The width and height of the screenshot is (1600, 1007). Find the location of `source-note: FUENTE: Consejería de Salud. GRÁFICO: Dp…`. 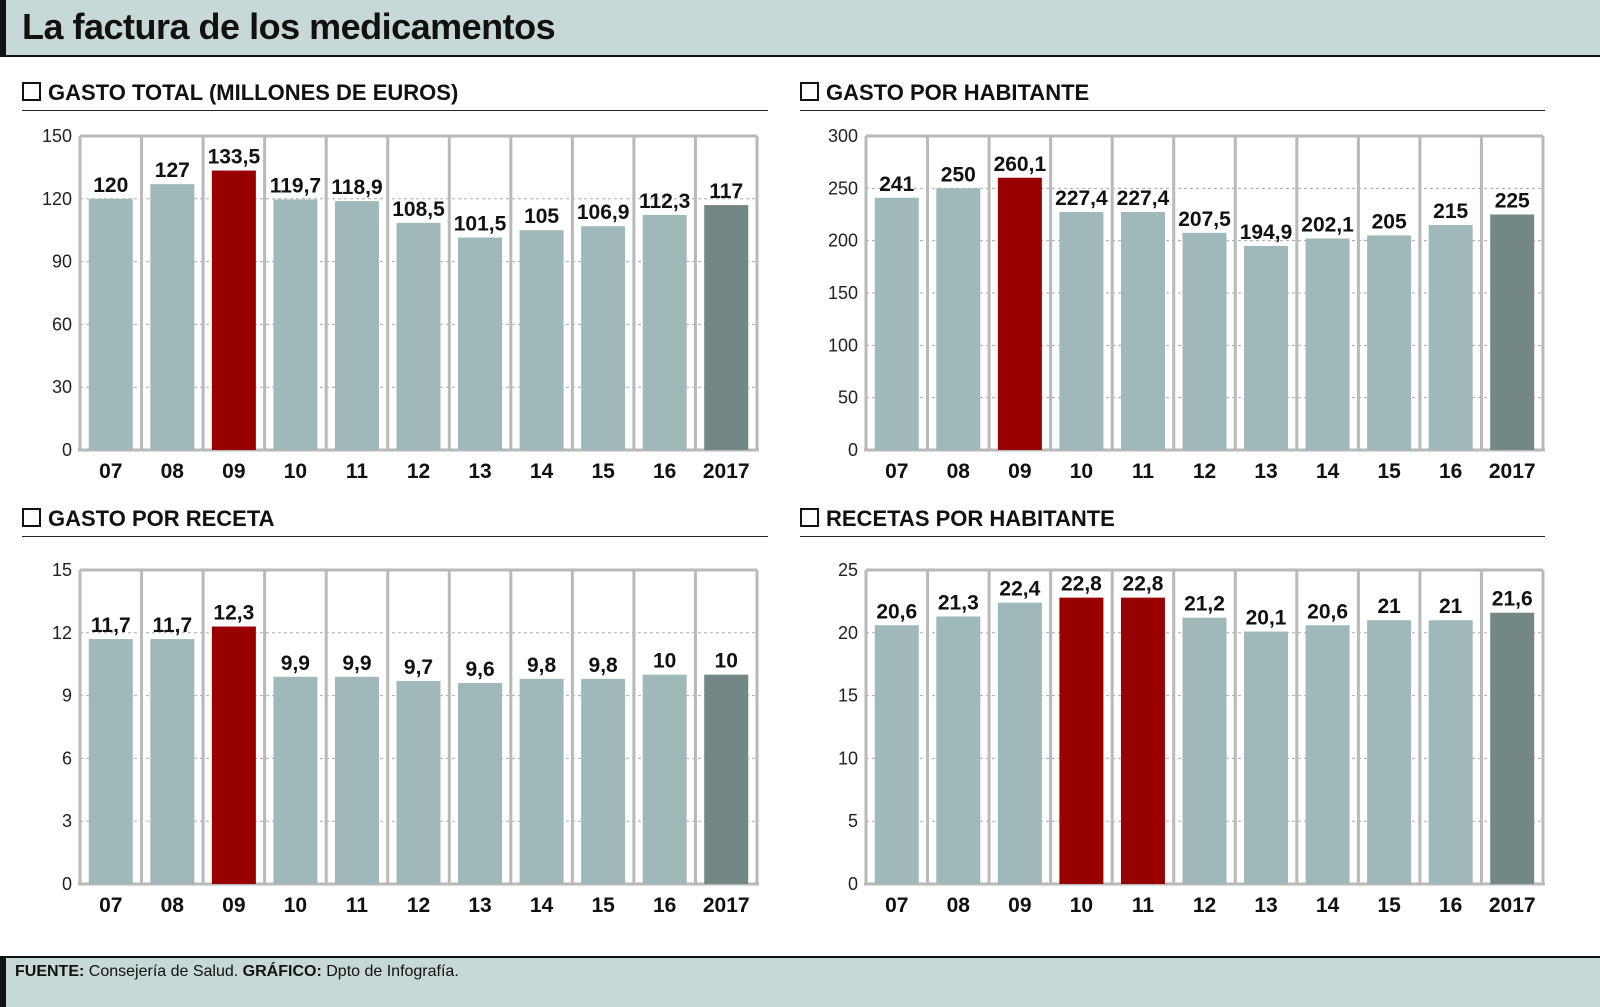

source-note: FUENTE: Consejería de Salud. GRÁFICO: Dp… is located at coordinates (237, 972).